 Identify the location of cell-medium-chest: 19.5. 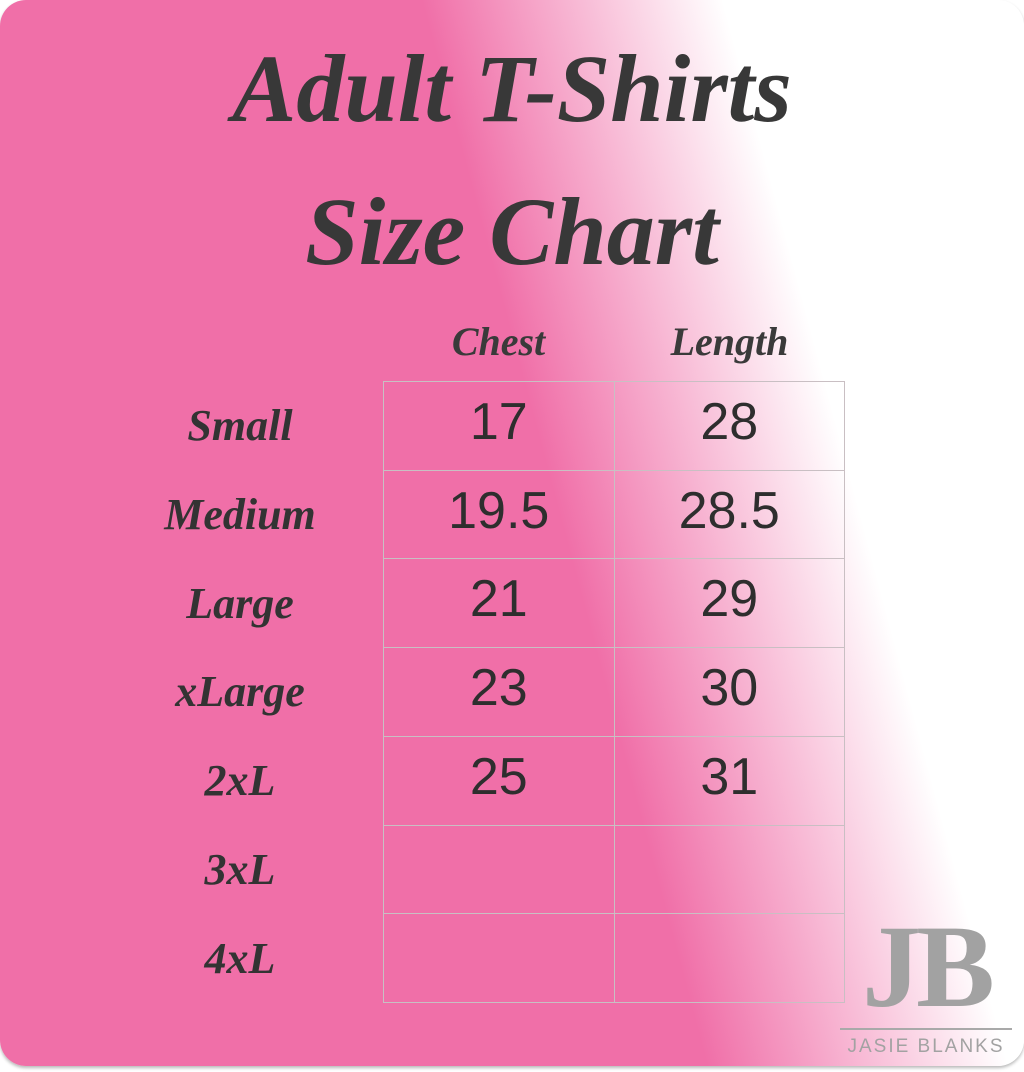
(499, 515).